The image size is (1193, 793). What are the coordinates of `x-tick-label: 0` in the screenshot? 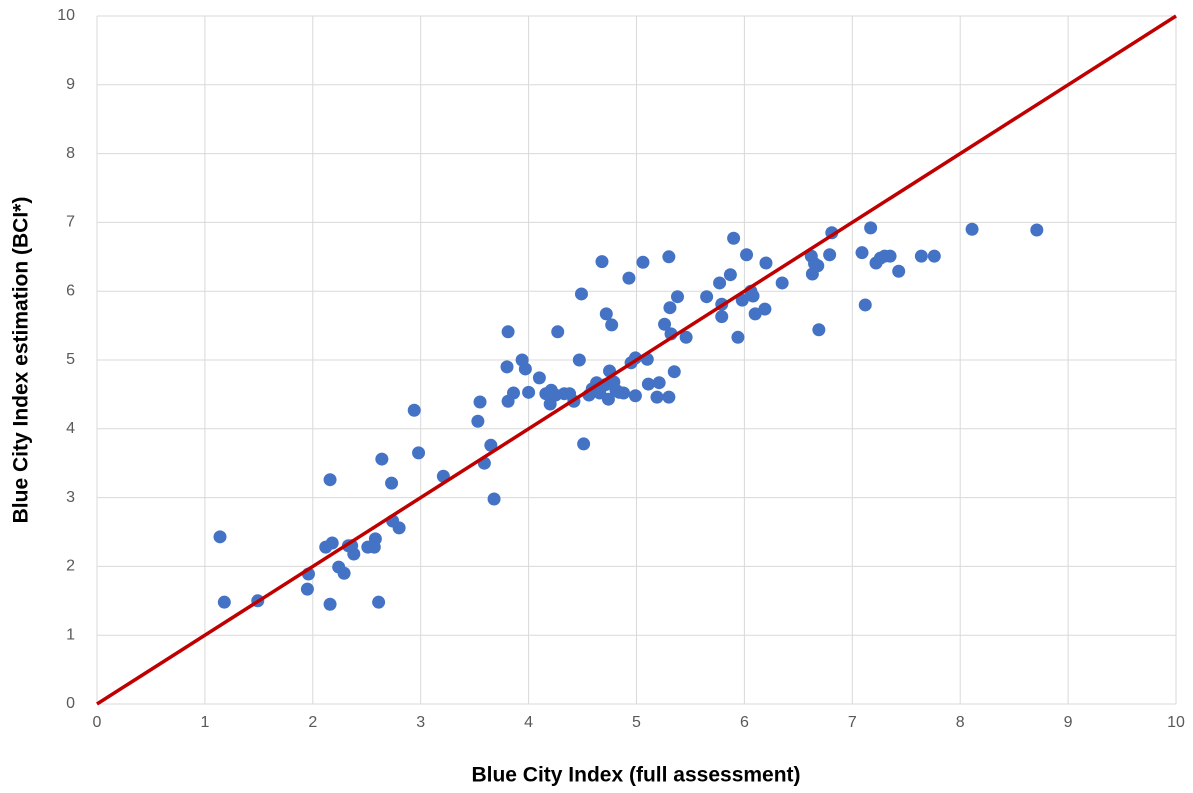 It's located at (97, 722).